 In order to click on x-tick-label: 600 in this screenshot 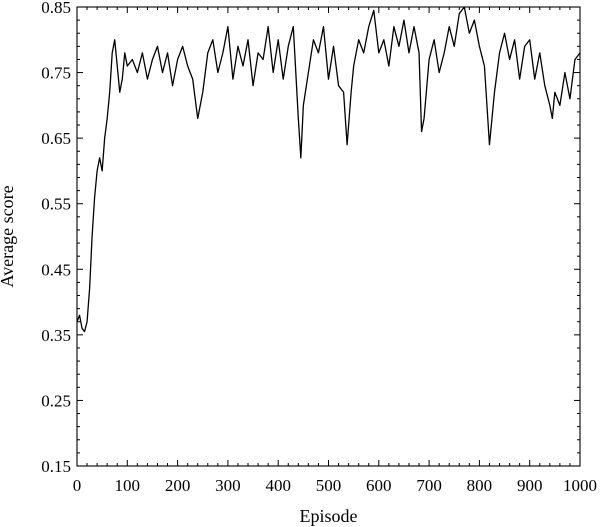, I will do `click(379, 485)`.